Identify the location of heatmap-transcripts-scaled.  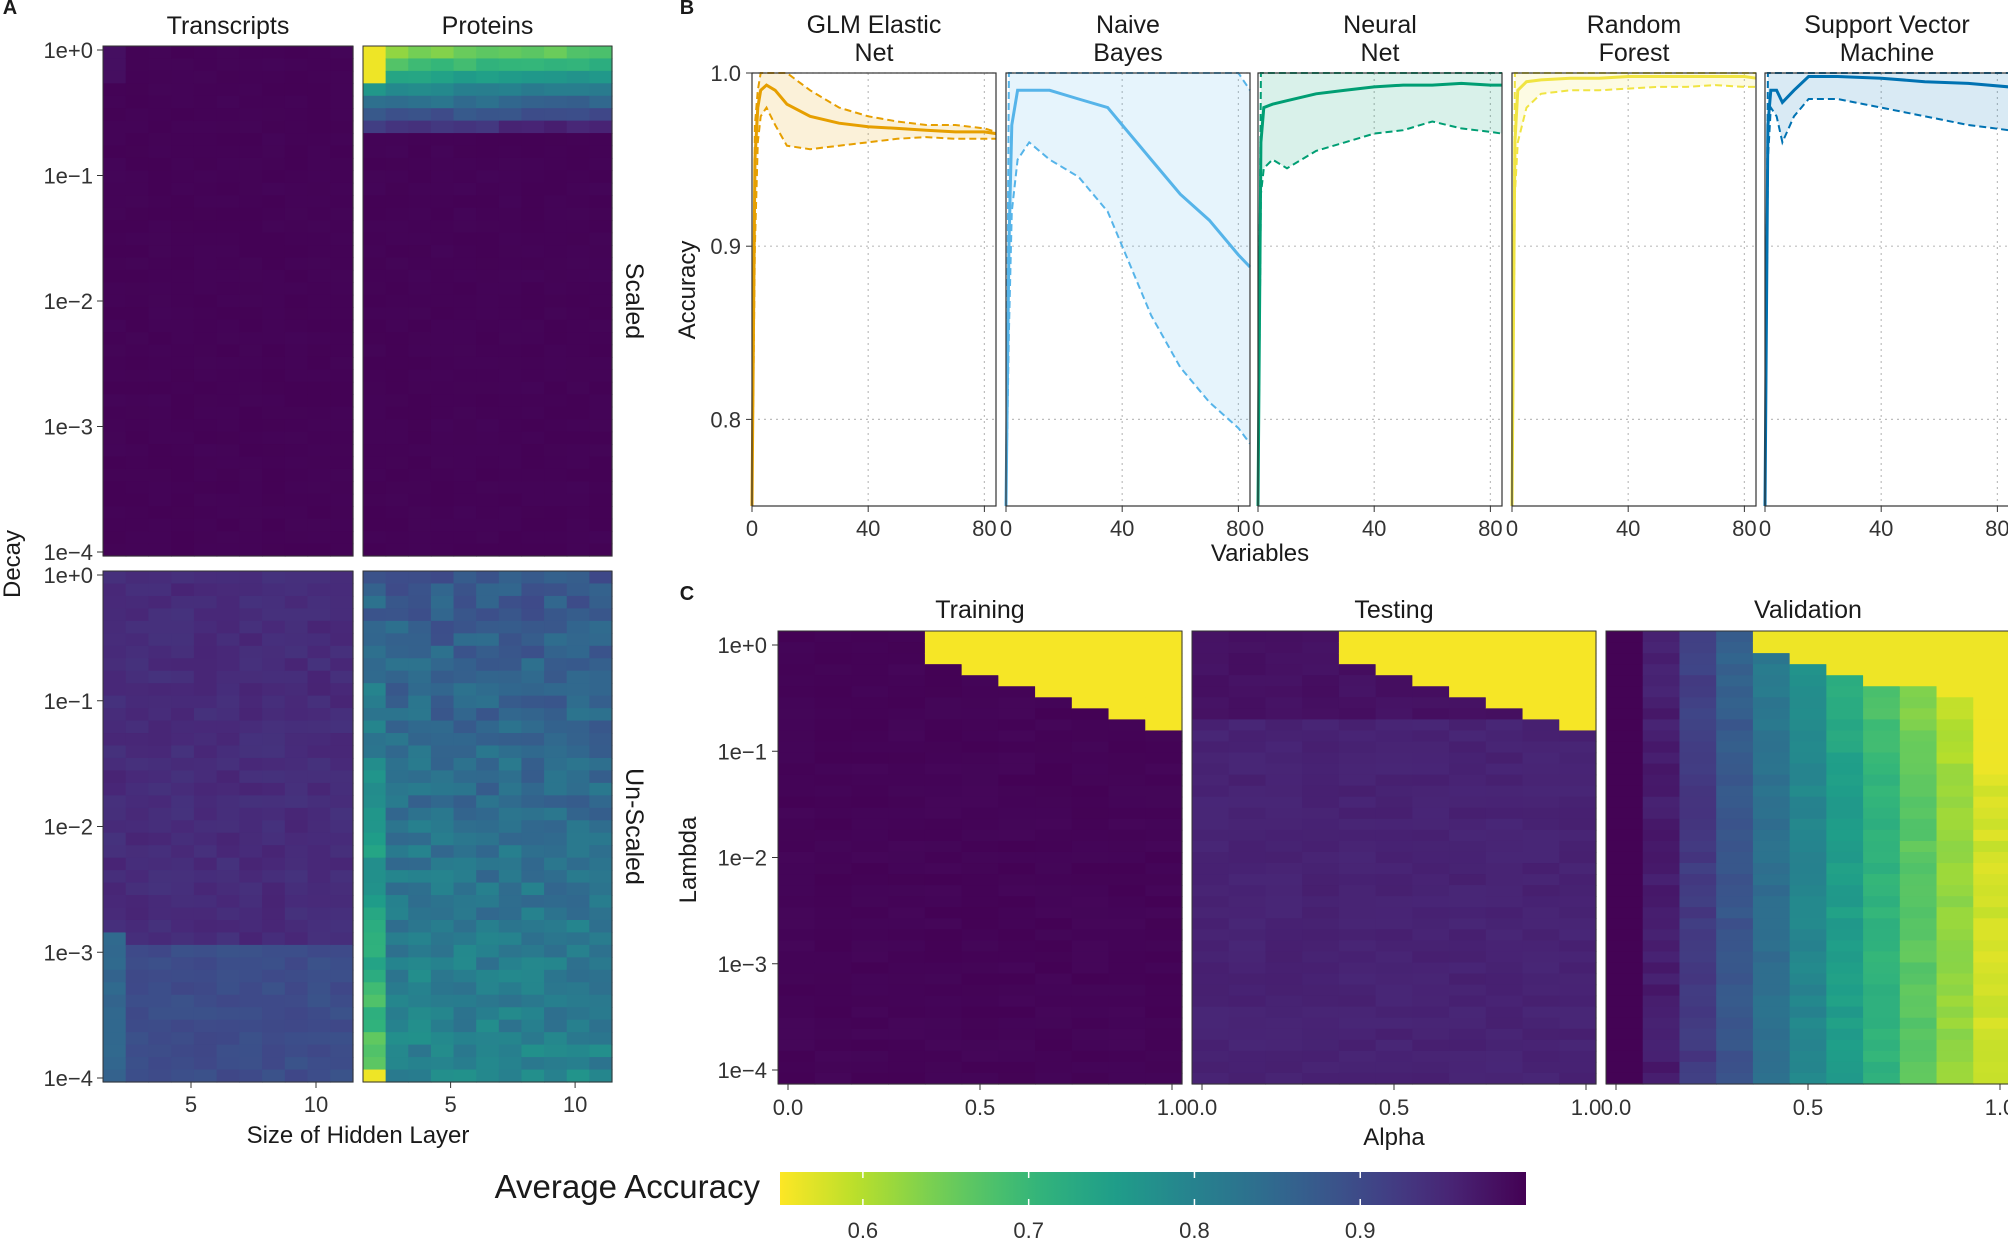
(228, 301).